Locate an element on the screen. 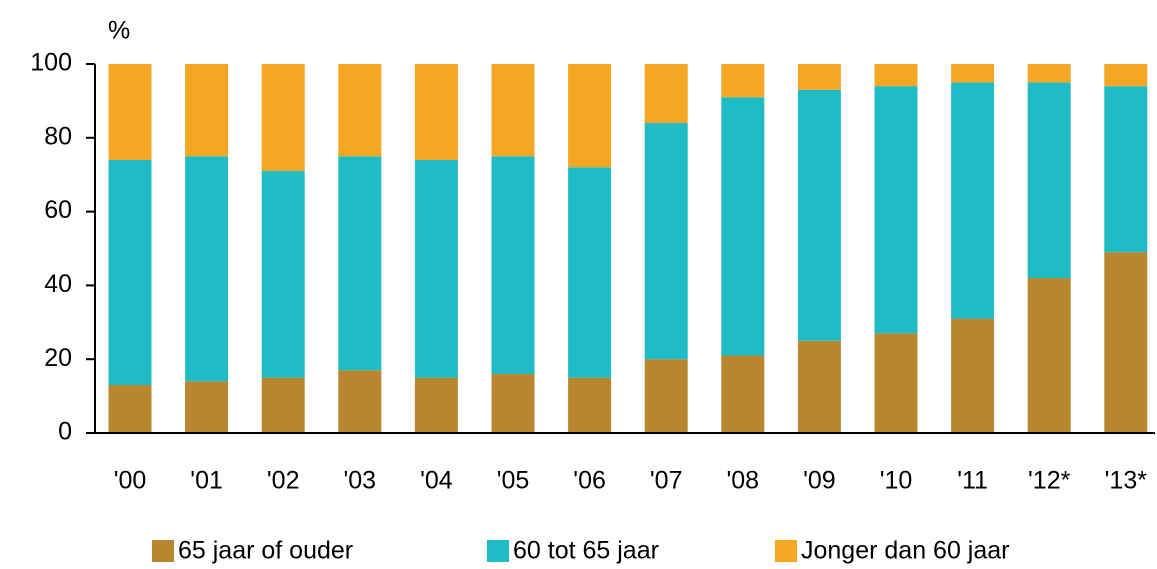 Image resolution: width=1157 pixels, height=569 pixels. x-tick-label: '10 is located at coordinates (896, 481).